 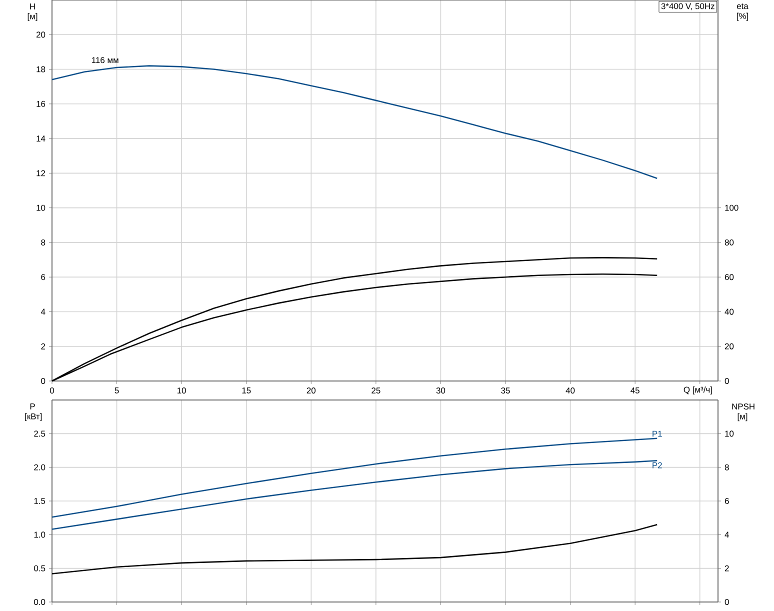 What do you see at coordinates (40, 501) in the screenshot?
I see `y-tick-label: 1.5` at bounding box center [40, 501].